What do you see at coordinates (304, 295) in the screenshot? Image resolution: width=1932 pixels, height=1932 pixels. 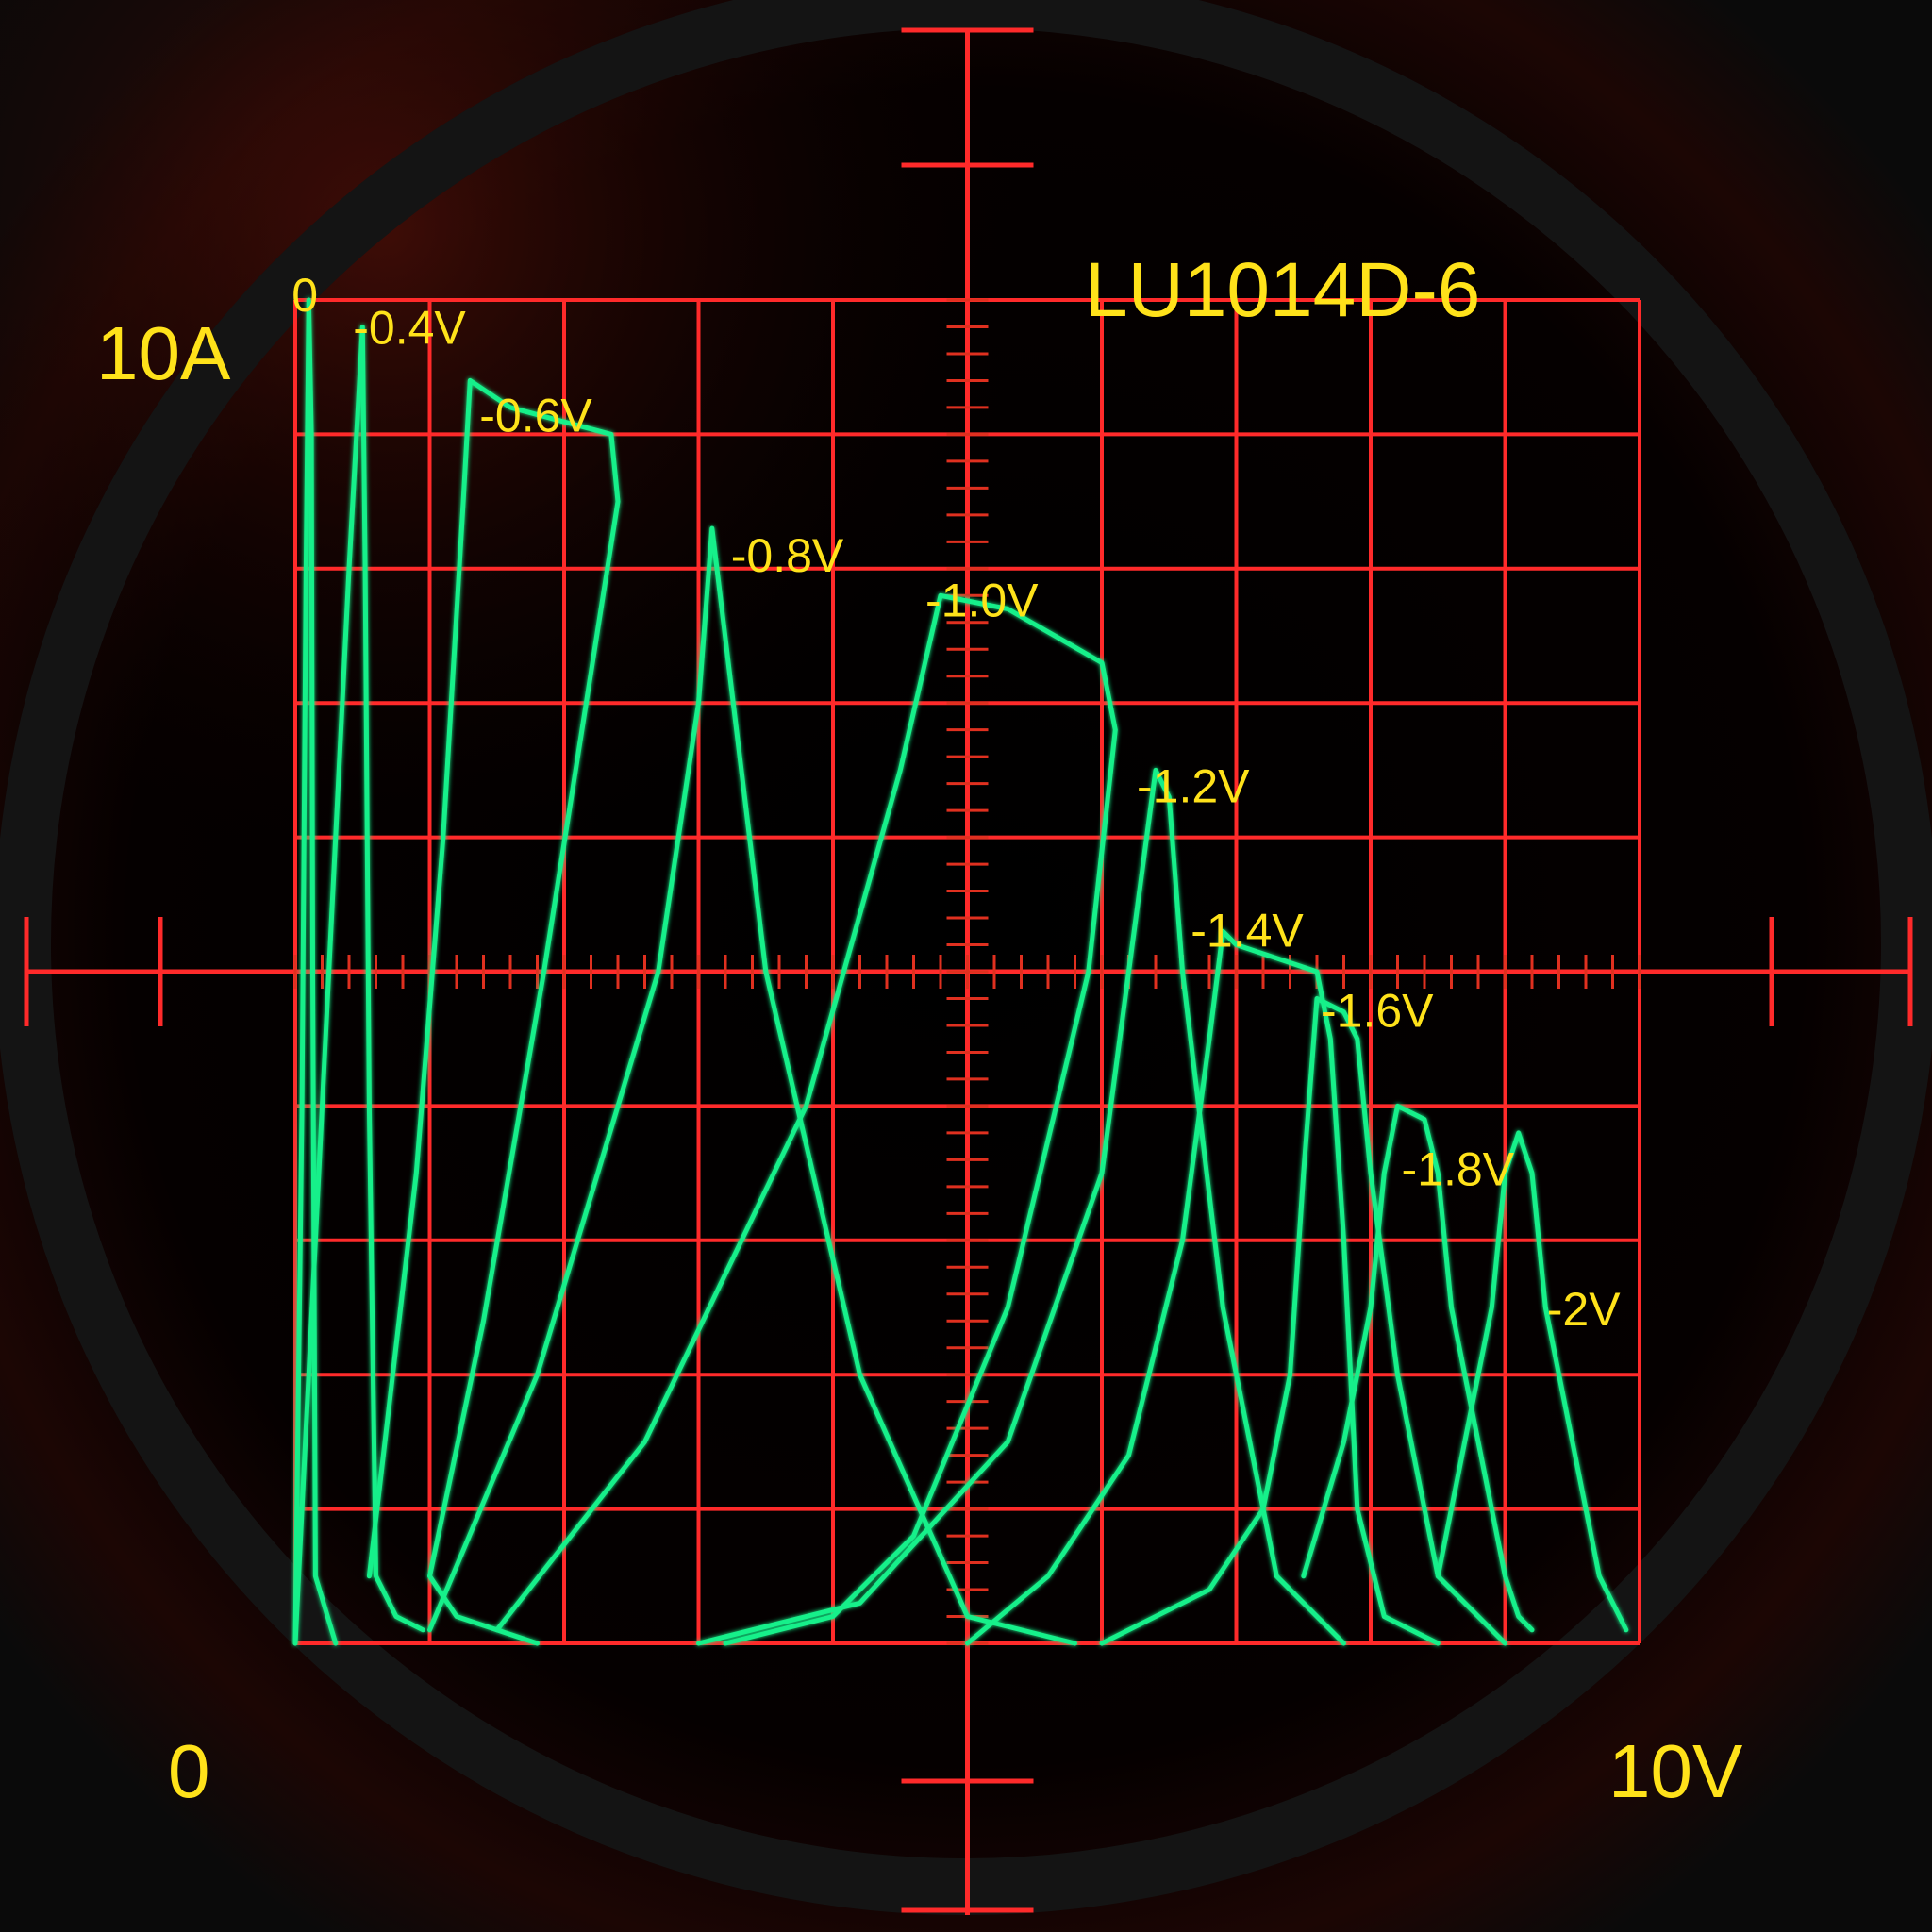 I see `series-label: 0` at bounding box center [304, 295].